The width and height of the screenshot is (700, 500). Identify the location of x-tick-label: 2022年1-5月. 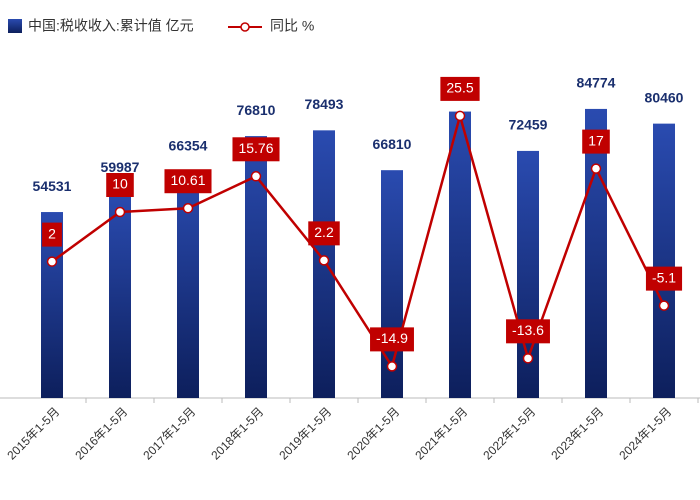
(509, 433).